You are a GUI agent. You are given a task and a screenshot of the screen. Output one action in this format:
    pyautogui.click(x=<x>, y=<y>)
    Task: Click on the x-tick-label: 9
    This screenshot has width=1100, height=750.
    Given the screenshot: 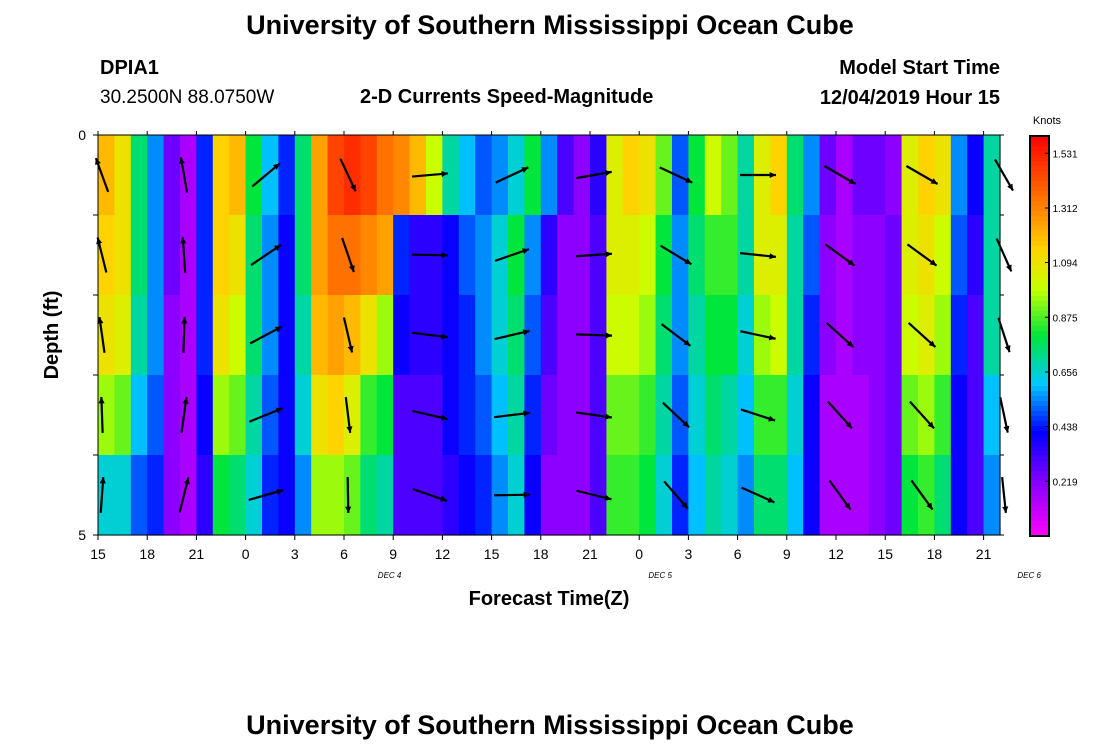 What is the action you would take?
    pyautogui.click(x=393, y=554)
    